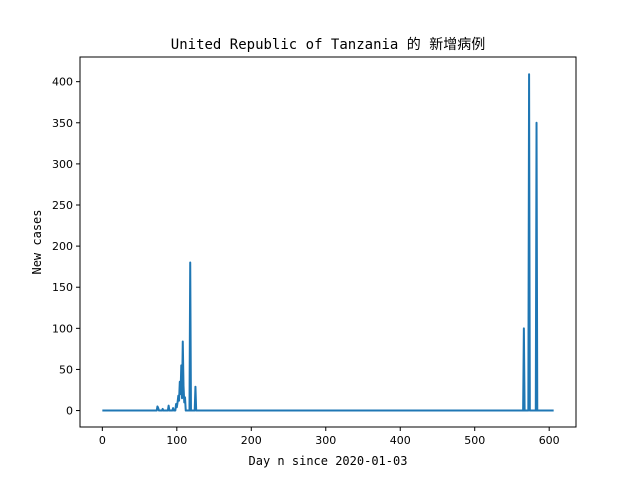  I want to click on y-axis: 0 50 100 150 200 250 300 350 400, so click(66, 247).